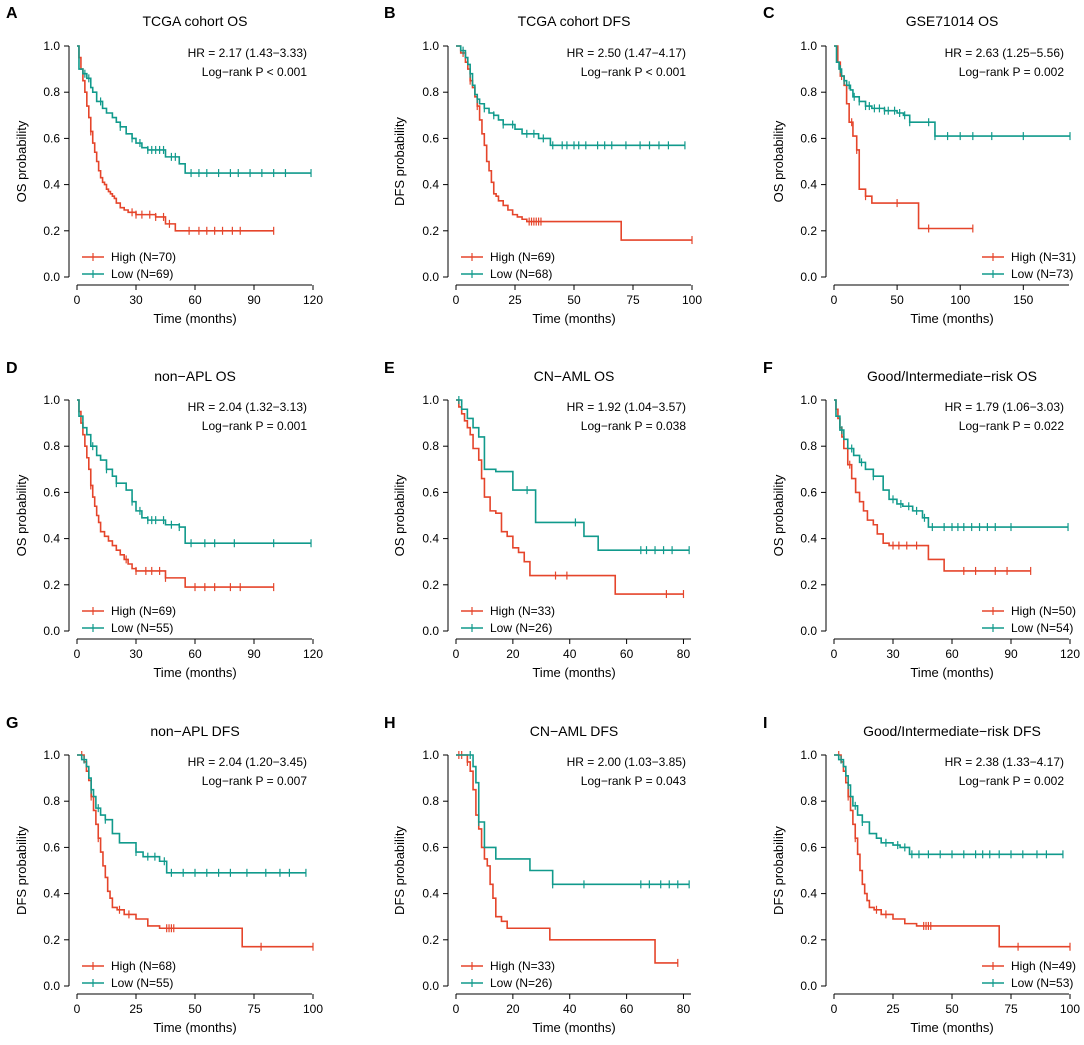  What do you see at coordinates (255, 781) in the screenshot?
I see `logrank-p: Log−rank P = 0.007` at bounding box center [255, 781].